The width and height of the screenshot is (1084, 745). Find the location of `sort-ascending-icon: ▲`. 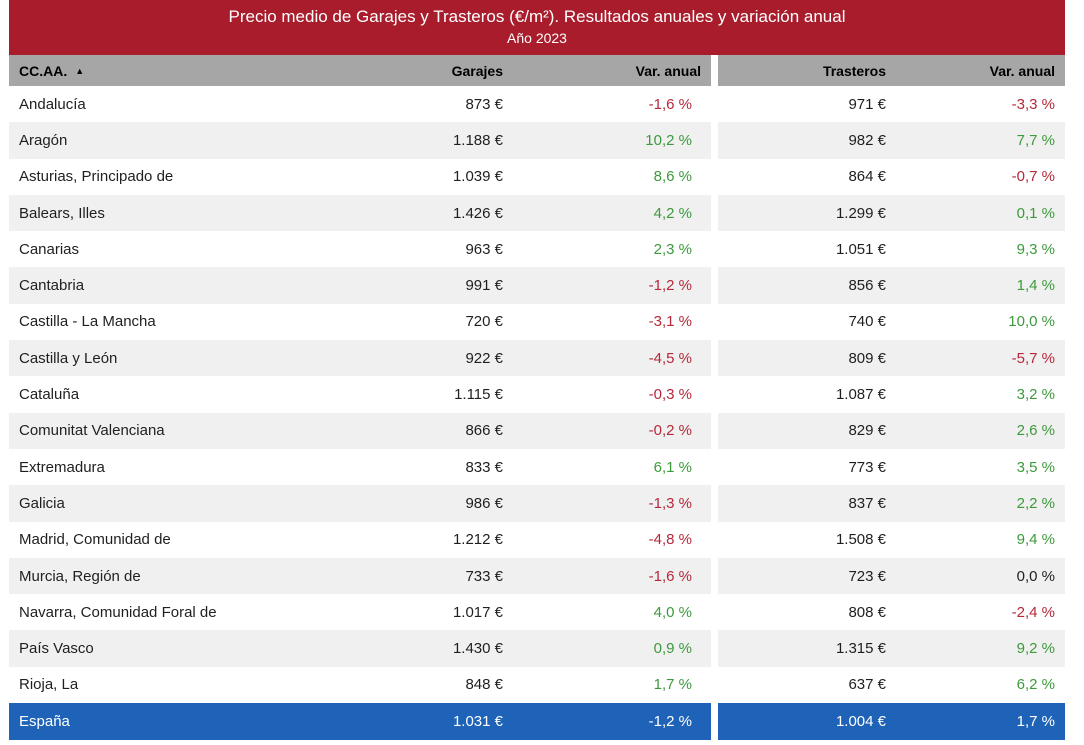

sort-ascending-icon: ▲ is located at coordinates (80, 70).